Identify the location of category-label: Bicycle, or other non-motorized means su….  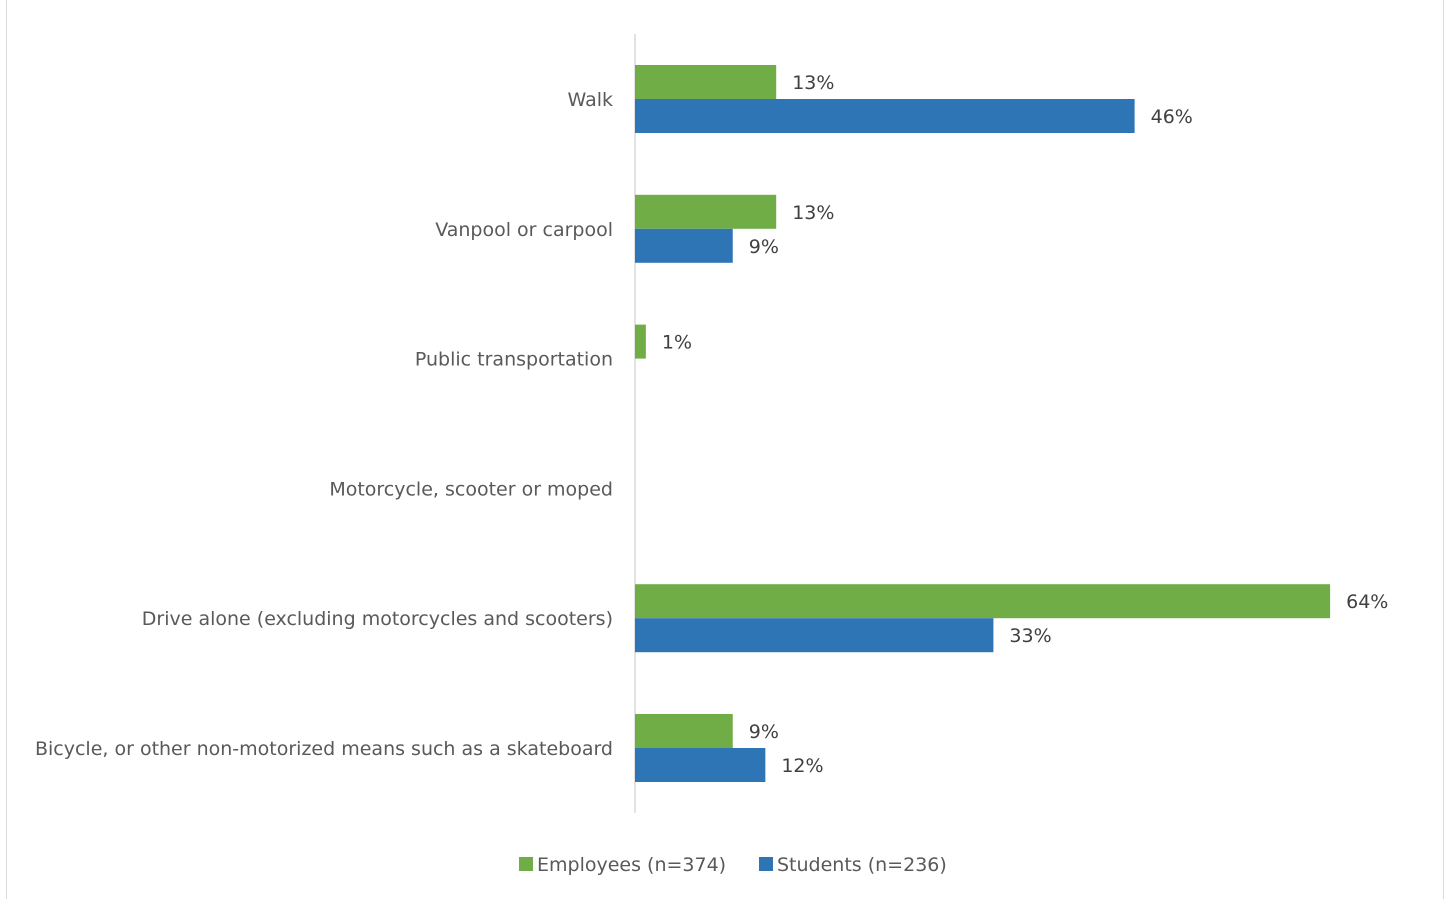
(324, 749).